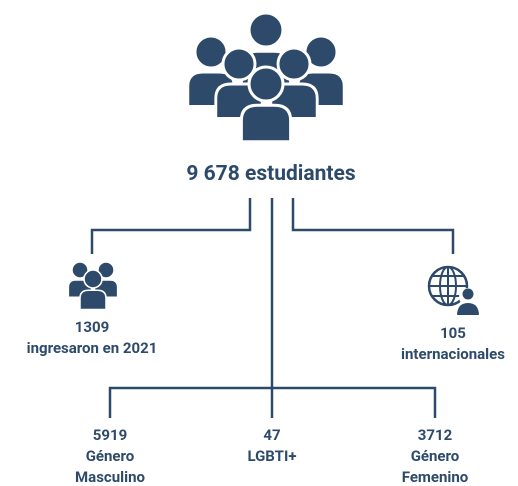 The height and width of the screenshot is (486, 518). Describe the element at coordinates (271, 435) in the screenshot. I see `node-value: 47` at that location.